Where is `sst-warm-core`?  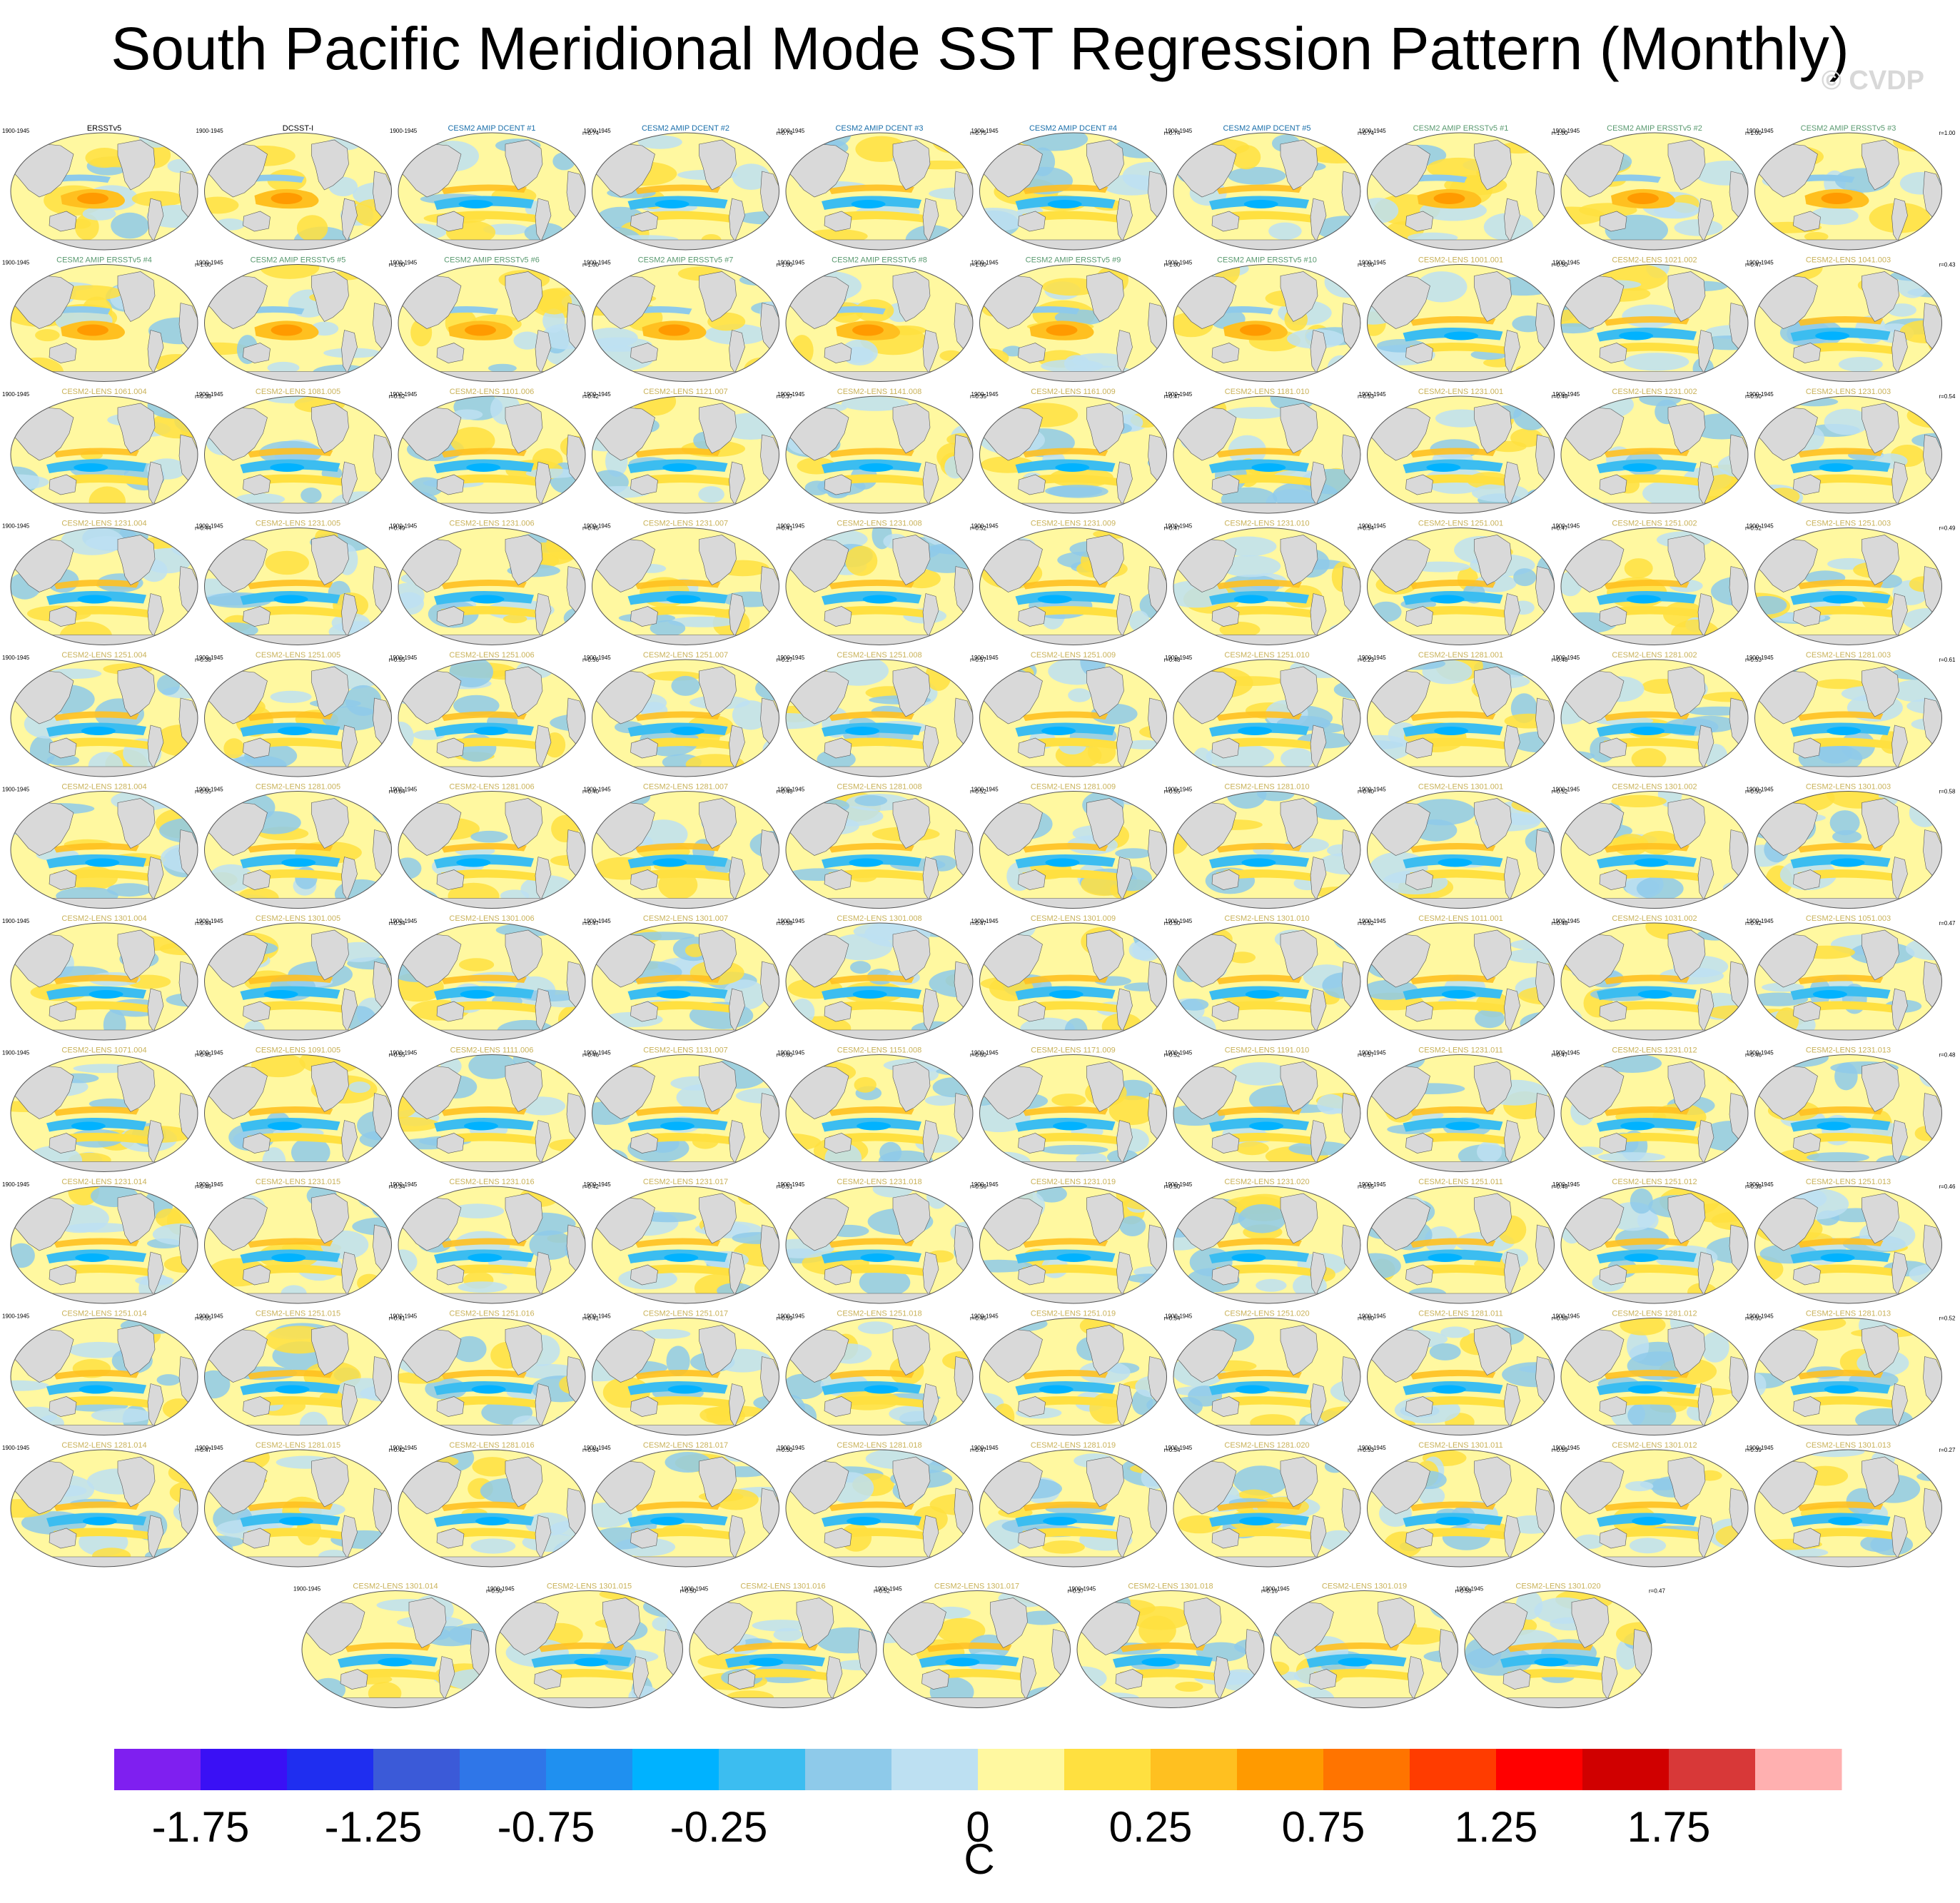
sst-warm-core is located at coordinates (1643, 198).